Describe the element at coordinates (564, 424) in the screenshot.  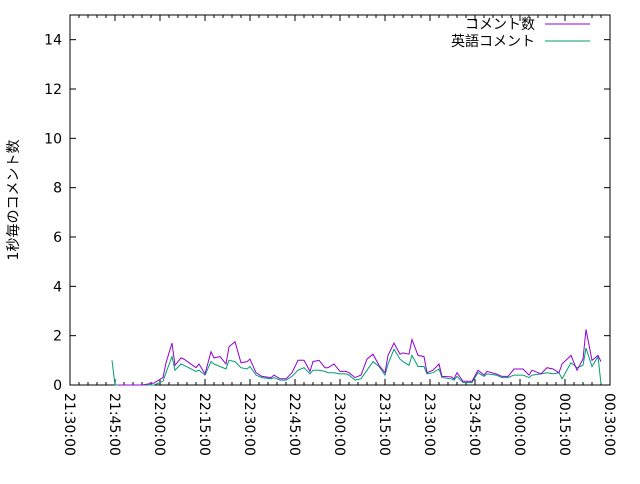
I see `x-tick-label: 00:15:00` at that location.